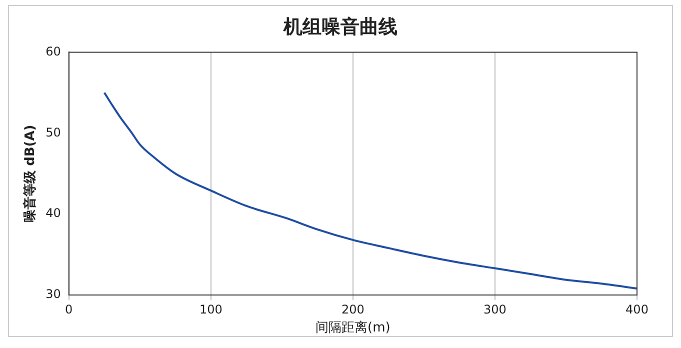 The image size is (681, 348). I want to click on y-tick-label: 50, so click(53, 132).